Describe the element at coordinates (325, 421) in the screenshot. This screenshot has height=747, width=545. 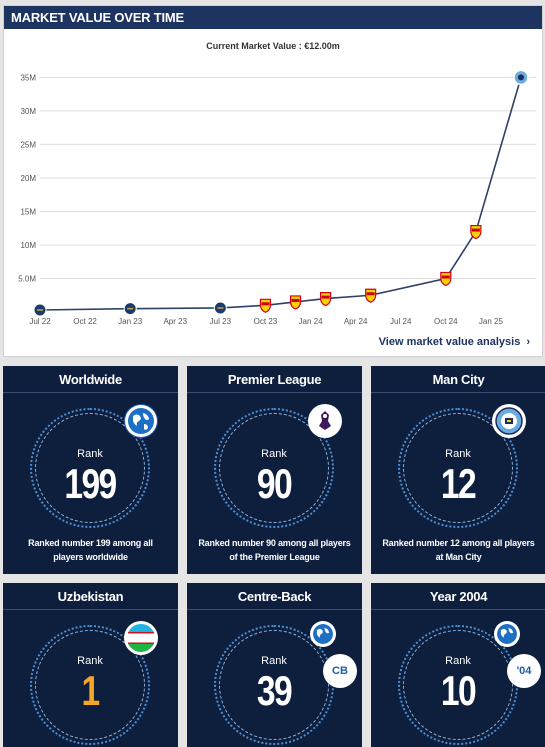
I see `premier-league-logo` at that location.